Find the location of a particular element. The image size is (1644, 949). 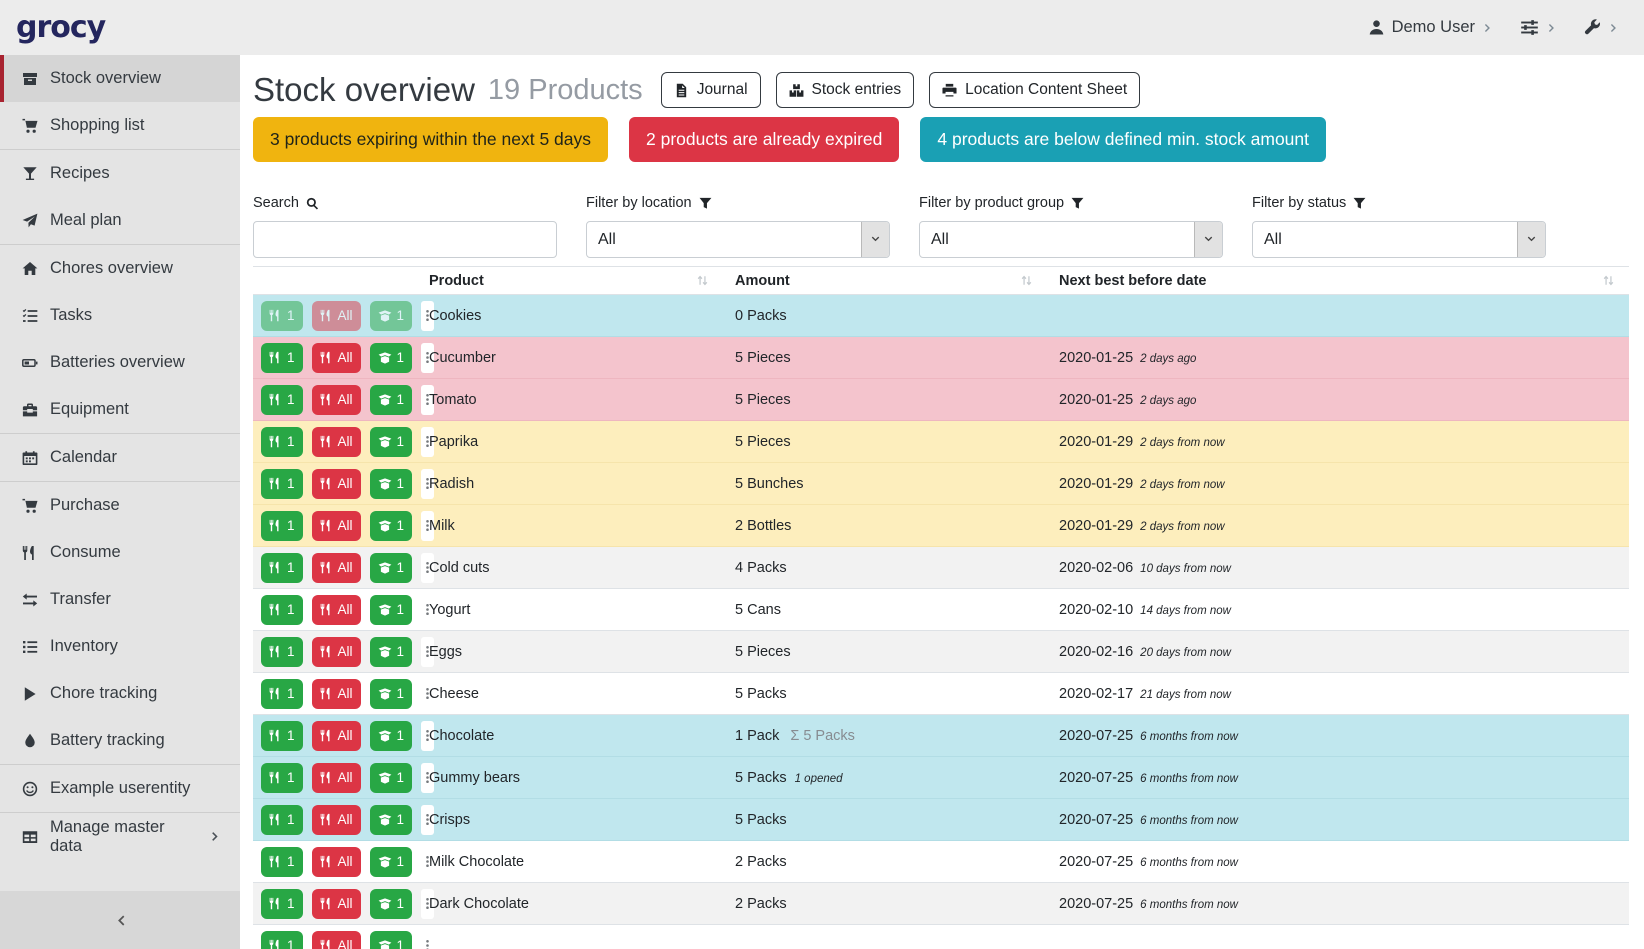

sidebar-item-stock-overview: Stock overview is located at coordinates (120, 78).